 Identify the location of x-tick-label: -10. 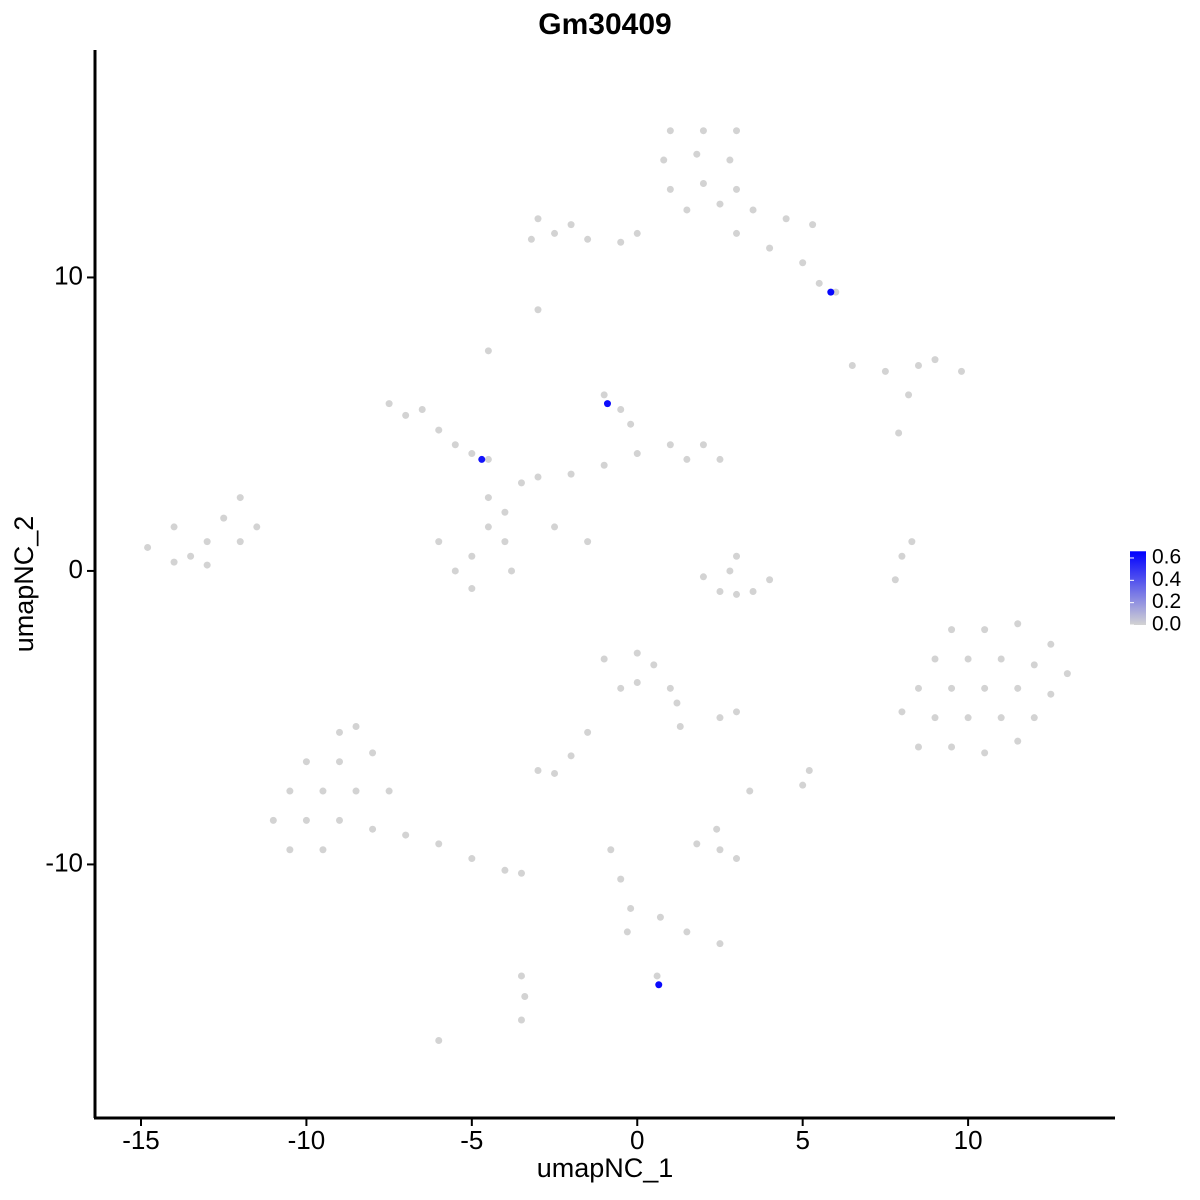
(307, 1140).